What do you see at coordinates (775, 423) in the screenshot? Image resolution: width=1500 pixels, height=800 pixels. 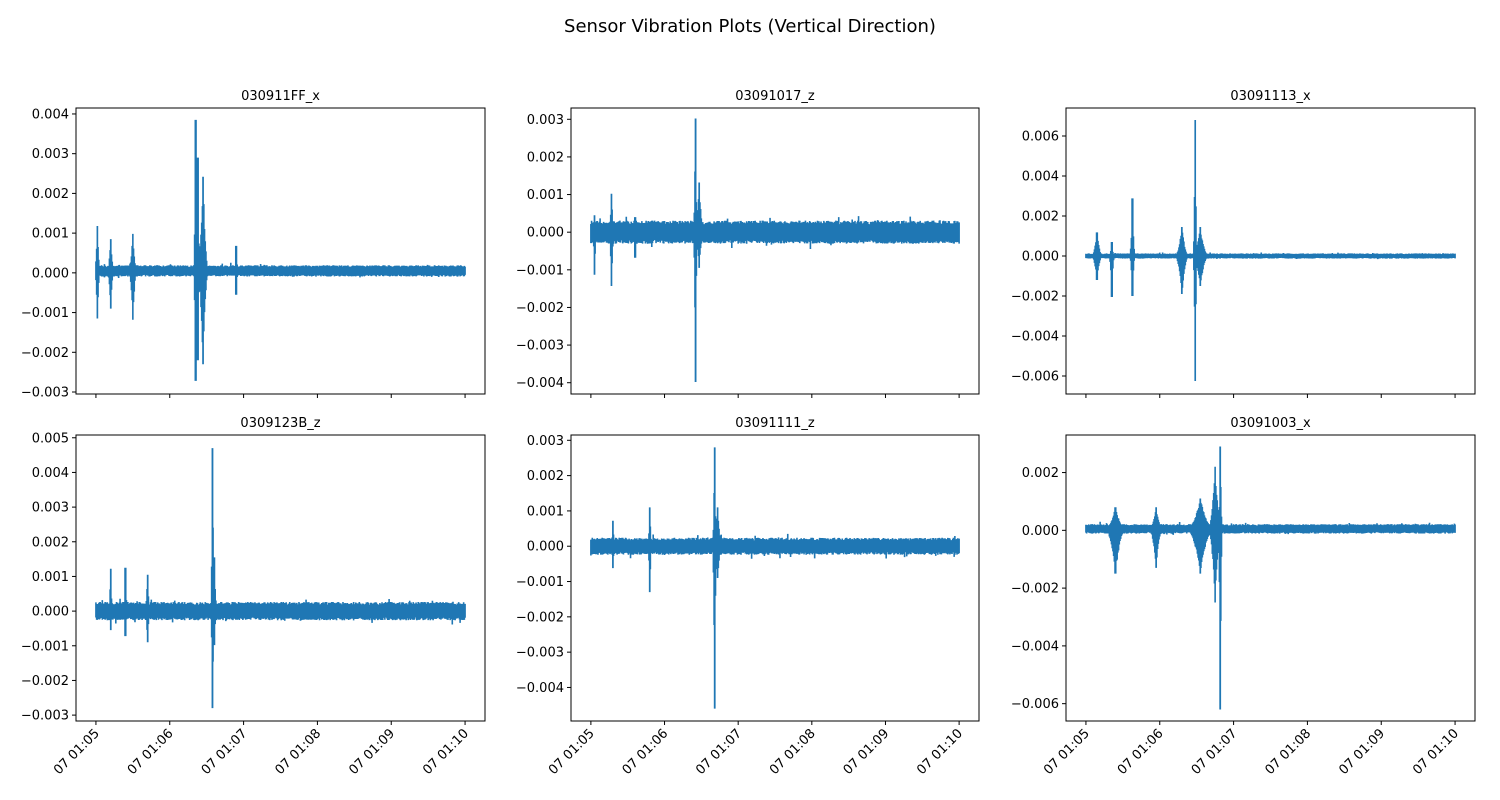 I see `subplot-title: 03091111_z` at bounding box center [775, 423].